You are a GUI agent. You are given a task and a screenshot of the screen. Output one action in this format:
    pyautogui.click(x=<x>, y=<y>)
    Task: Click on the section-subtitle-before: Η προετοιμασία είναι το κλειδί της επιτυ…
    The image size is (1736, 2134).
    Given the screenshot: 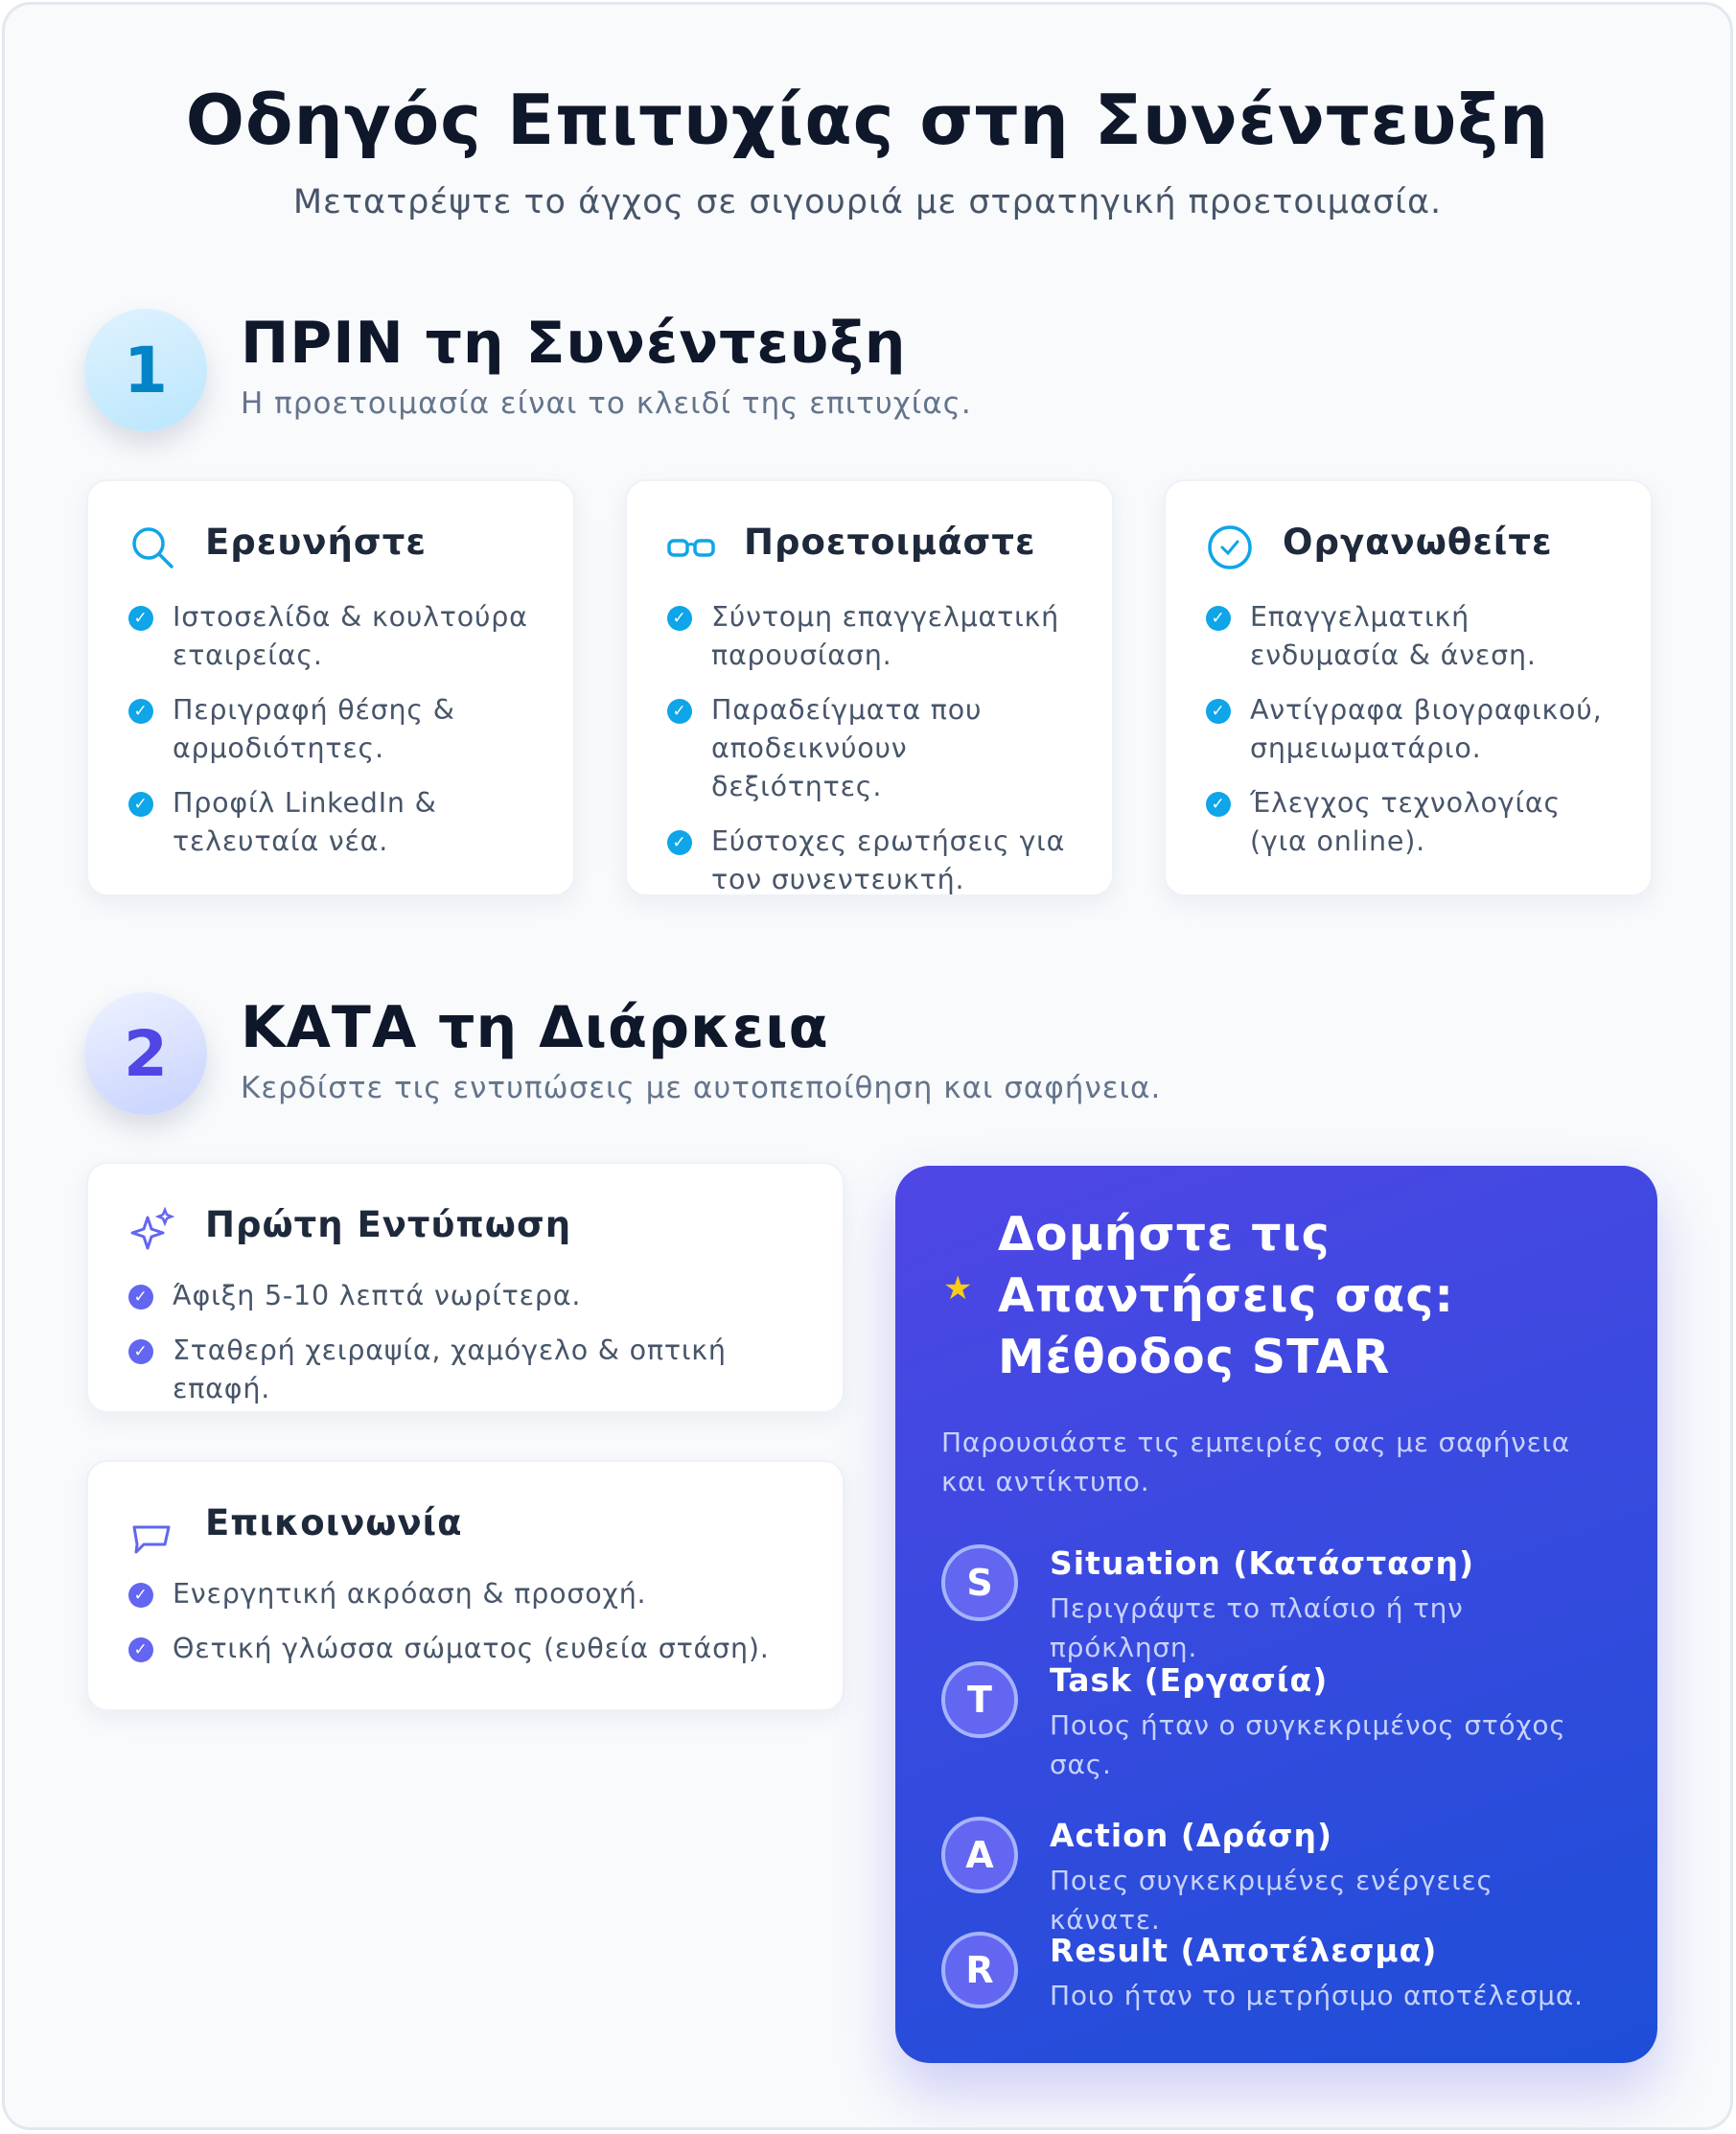 What is the action you would take?
    pyautogui.click(x=606, y=403)
    